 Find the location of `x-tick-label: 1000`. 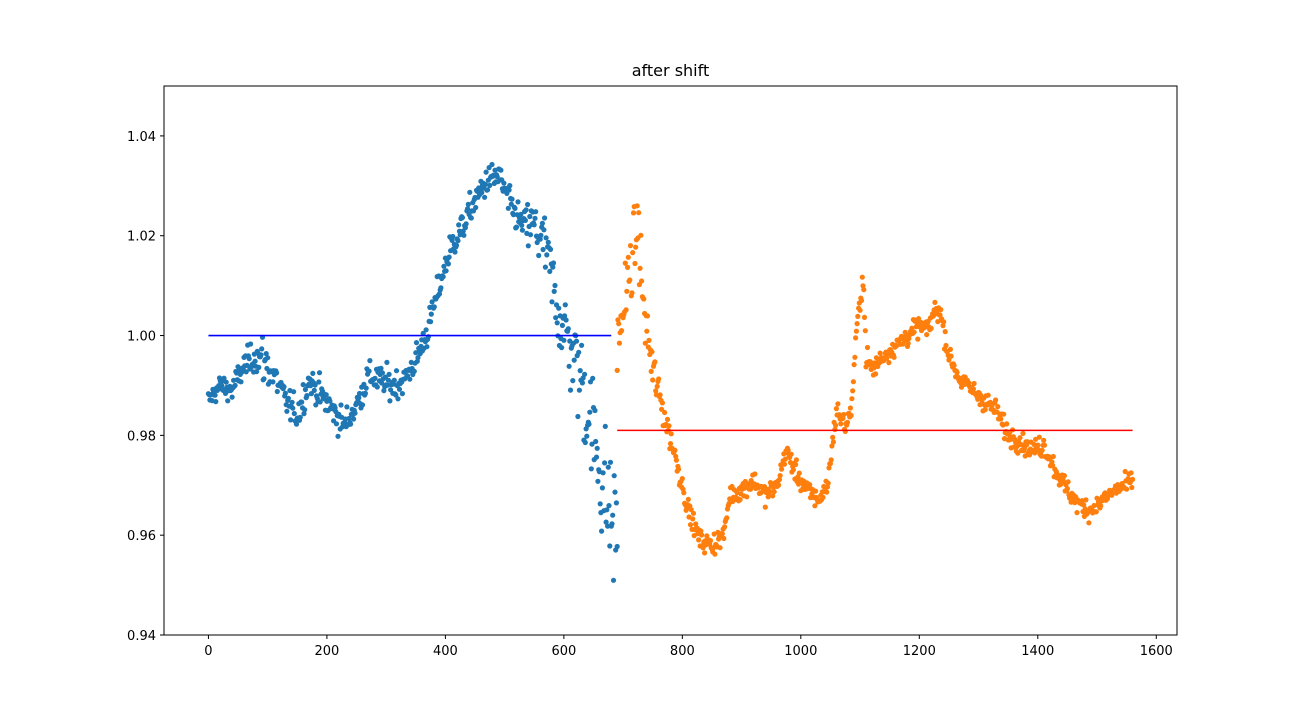

x-tick-label: 1000 is located at coordinates (800, 651).